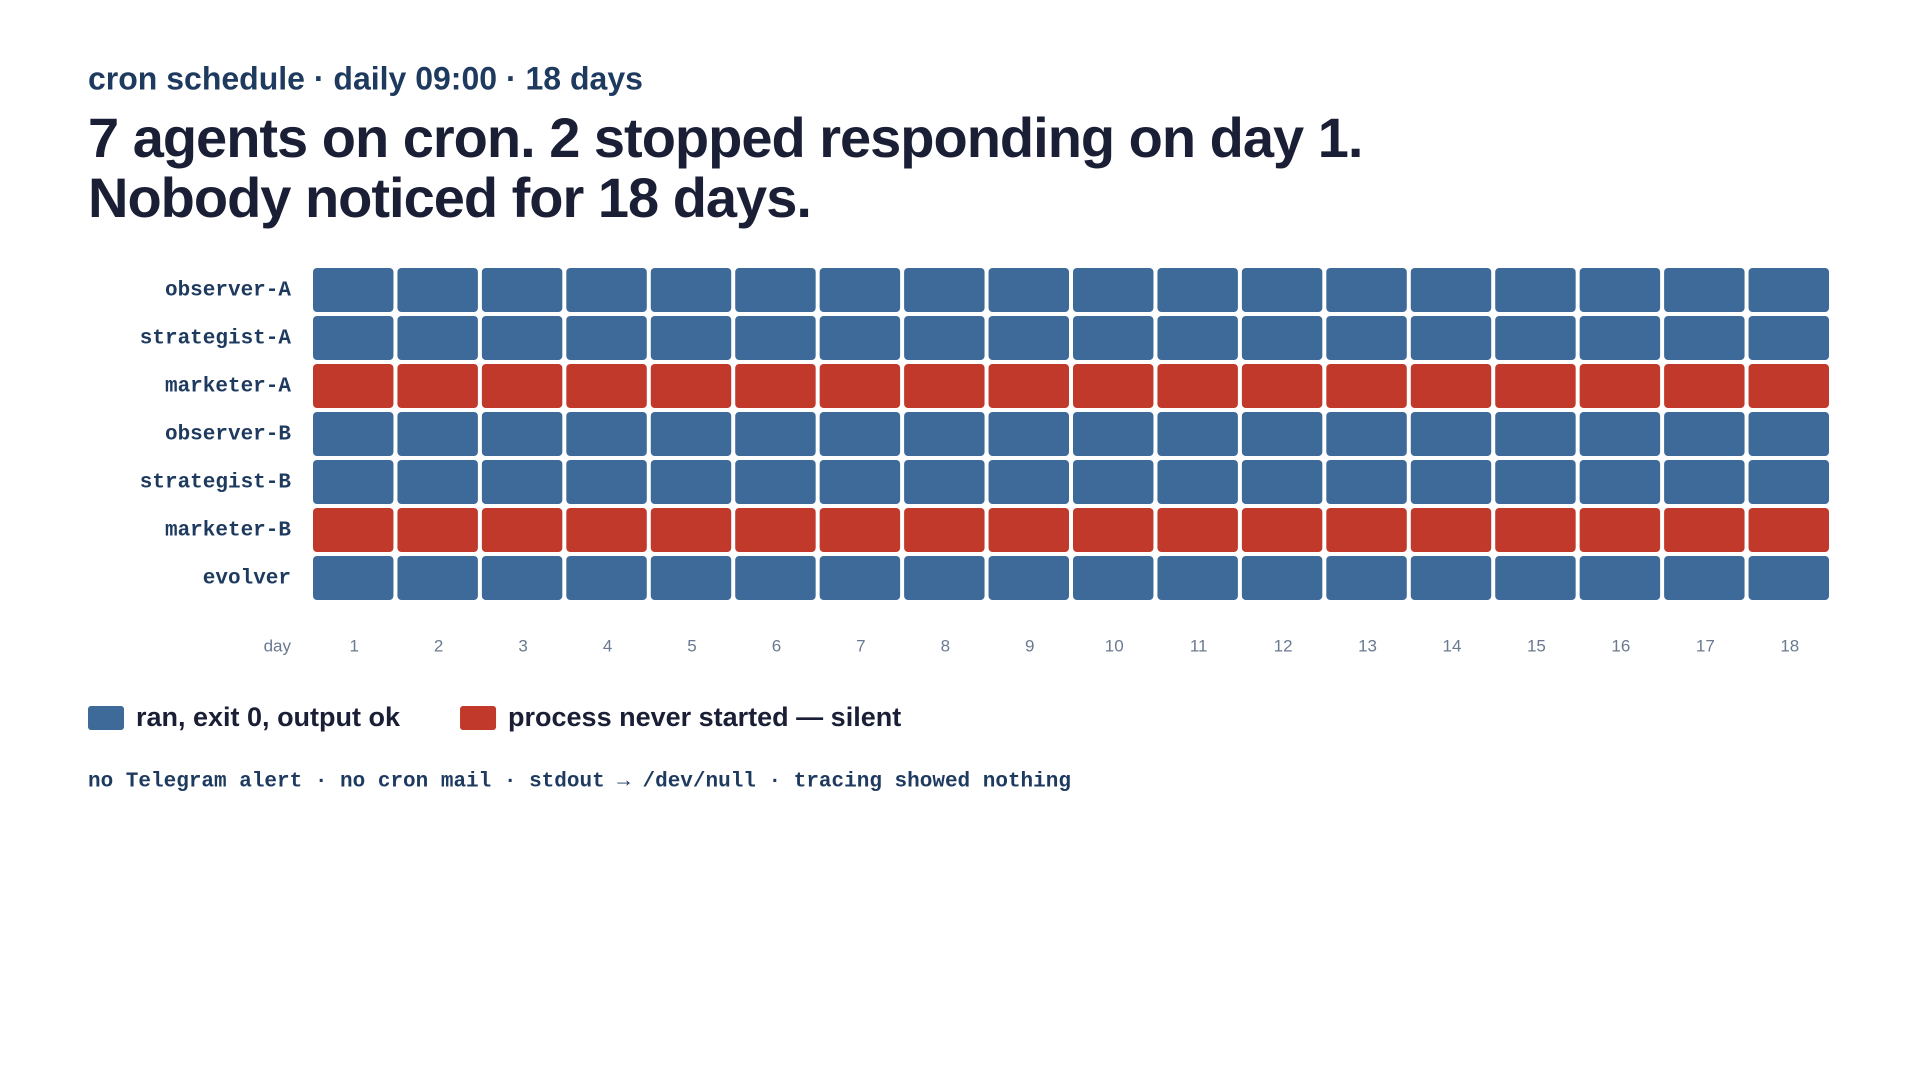  I want to click on x-tick-label: 7, so click(860, 645).